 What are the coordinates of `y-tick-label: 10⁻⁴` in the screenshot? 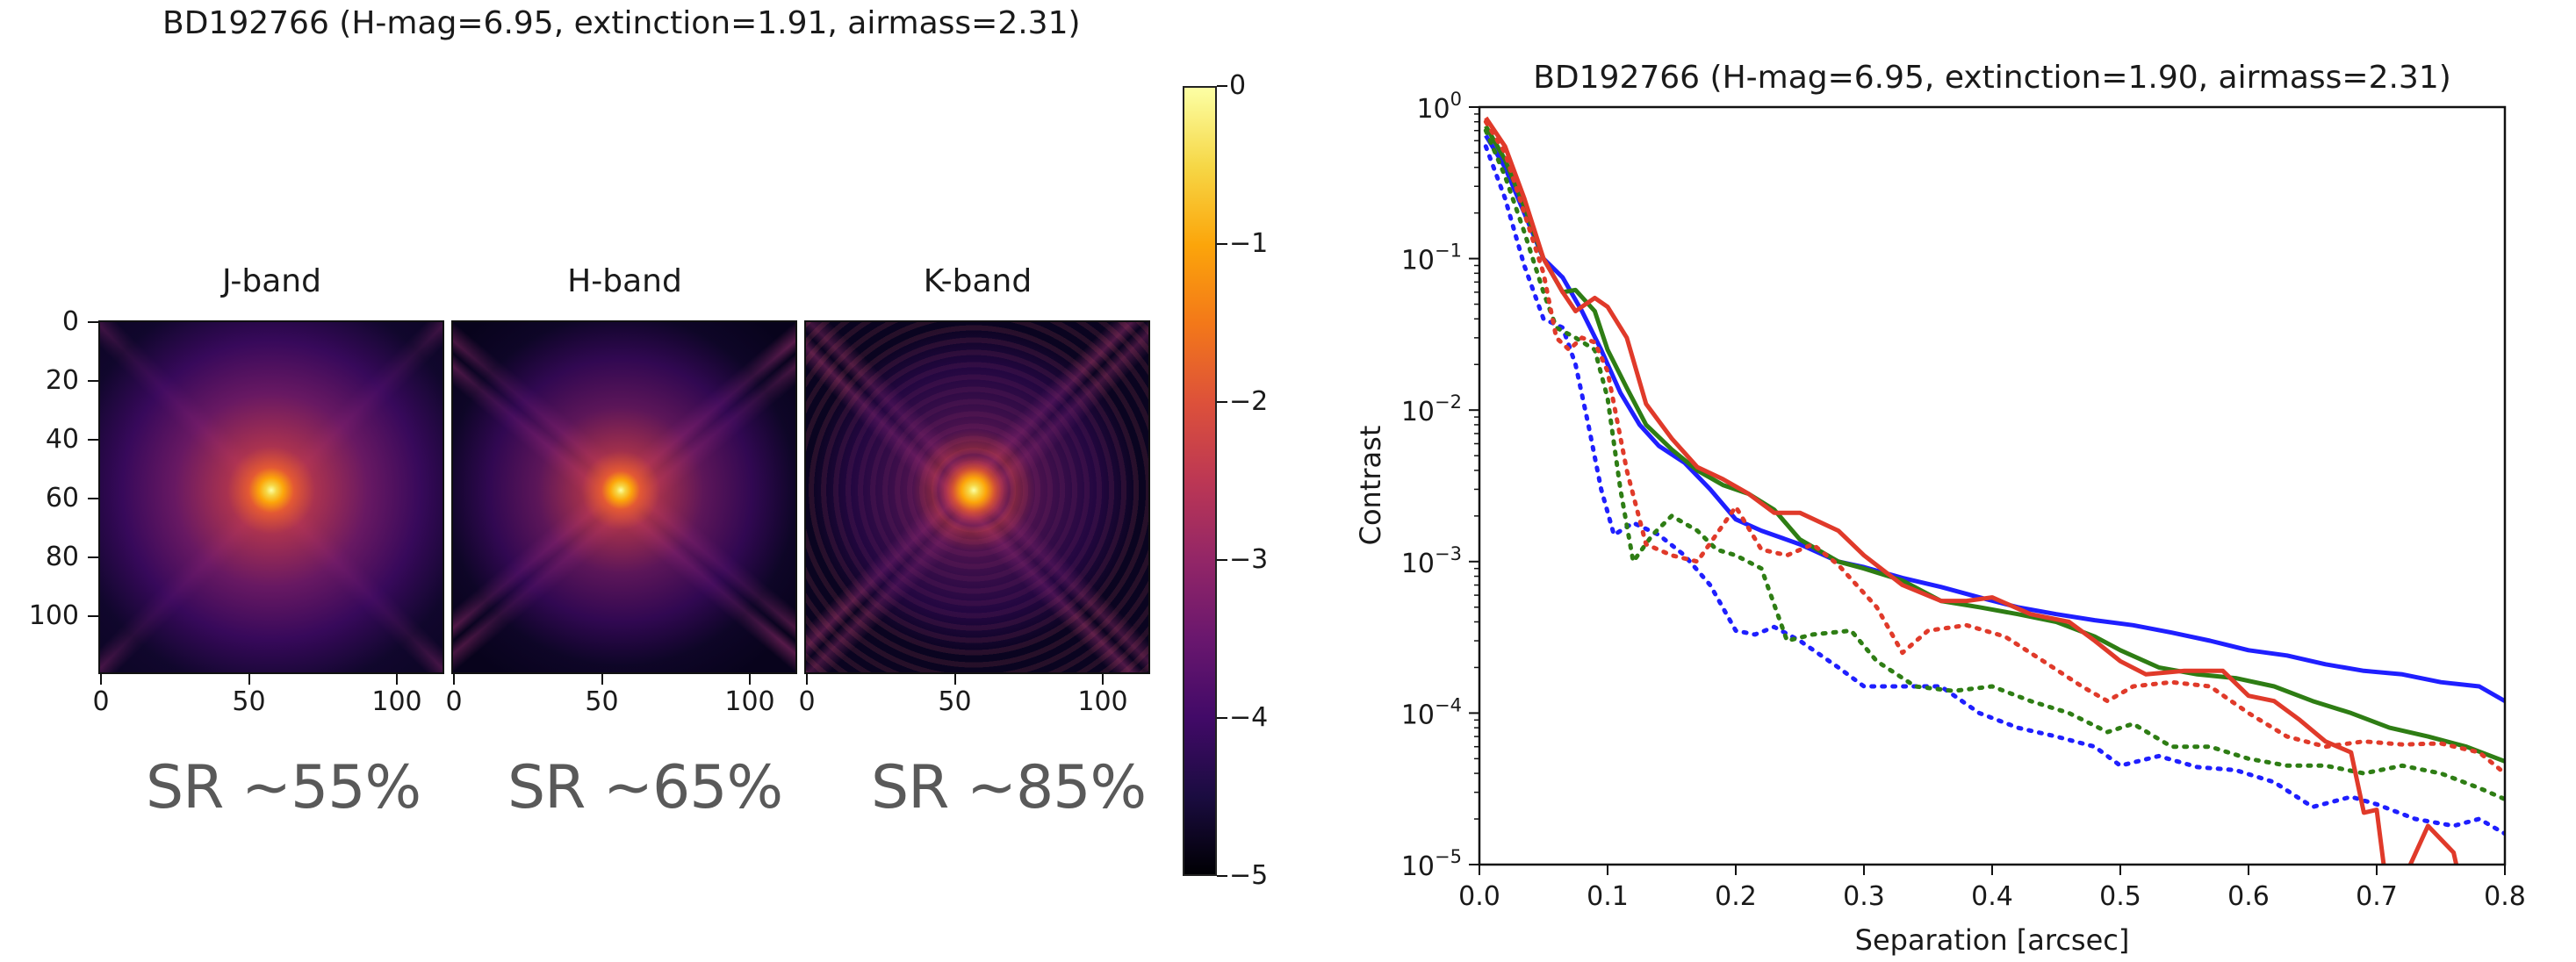 It's located at (1431, 712).